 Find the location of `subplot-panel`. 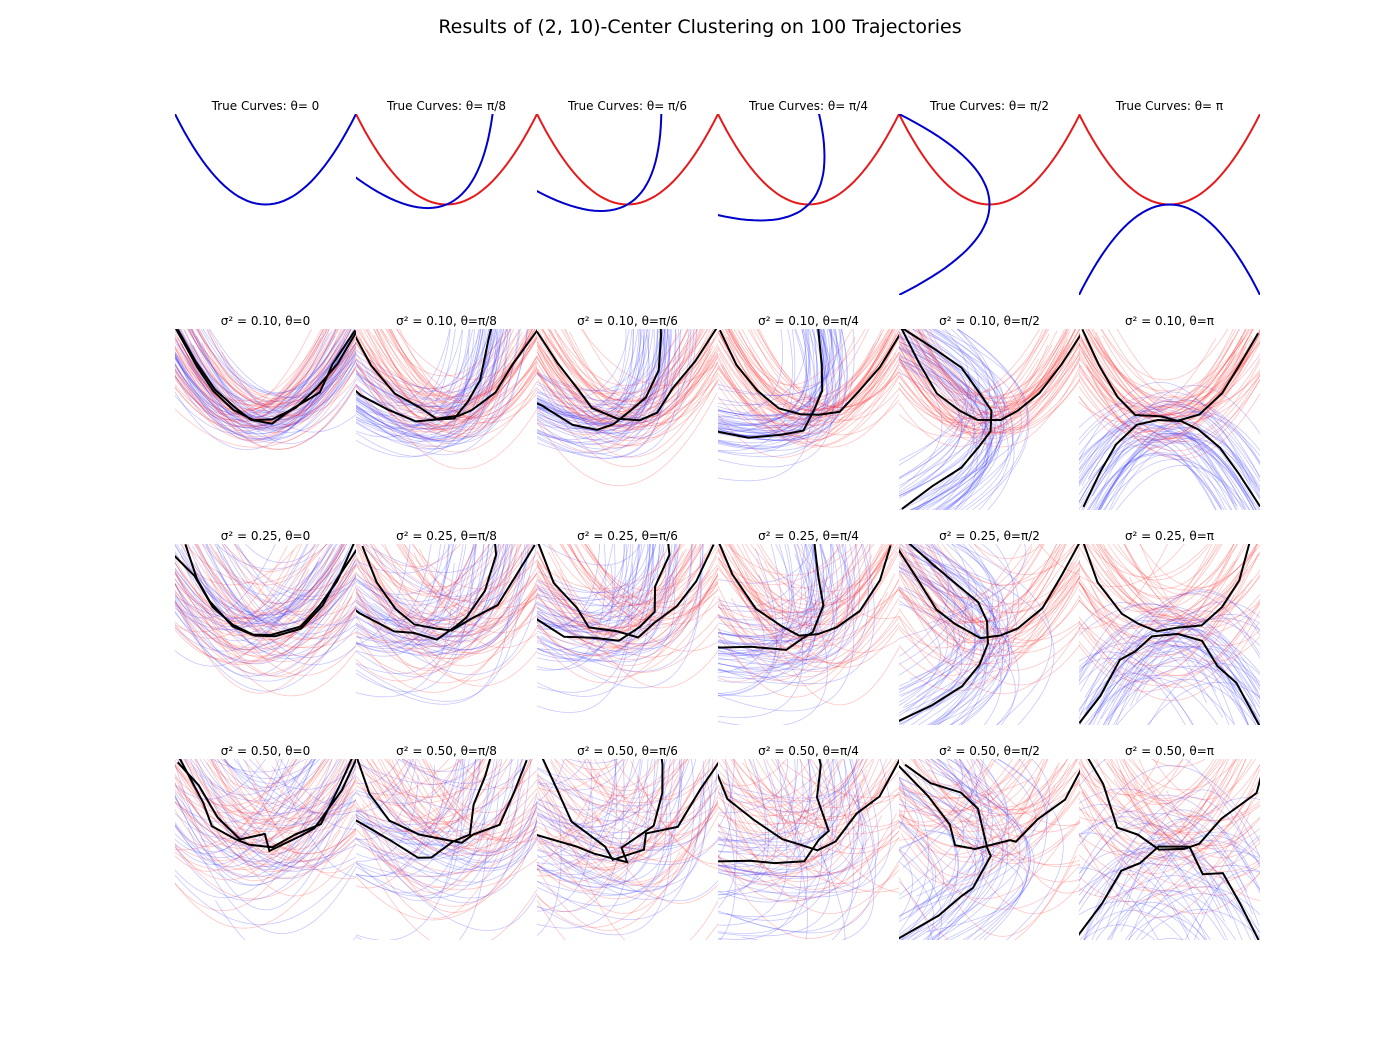

subplot-panel is located at coordinates (808, 849).